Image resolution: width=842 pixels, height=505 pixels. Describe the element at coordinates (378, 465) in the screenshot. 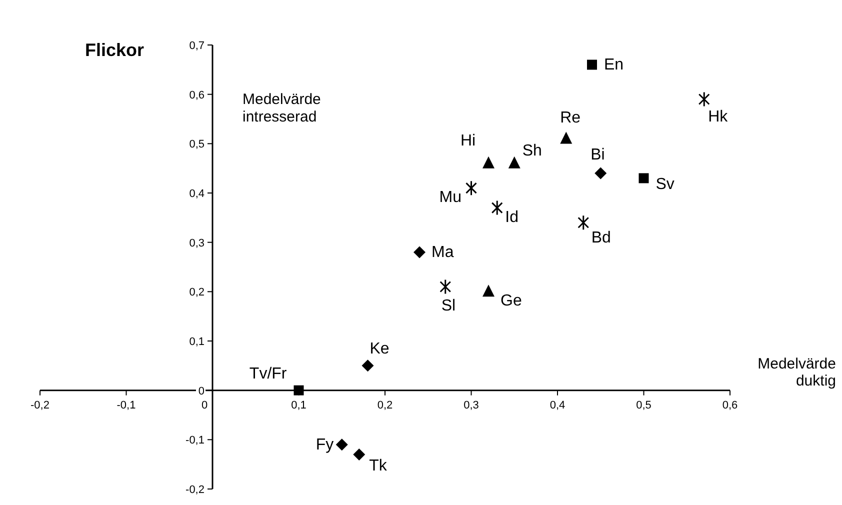

I see `annotation: Tk` at that location.